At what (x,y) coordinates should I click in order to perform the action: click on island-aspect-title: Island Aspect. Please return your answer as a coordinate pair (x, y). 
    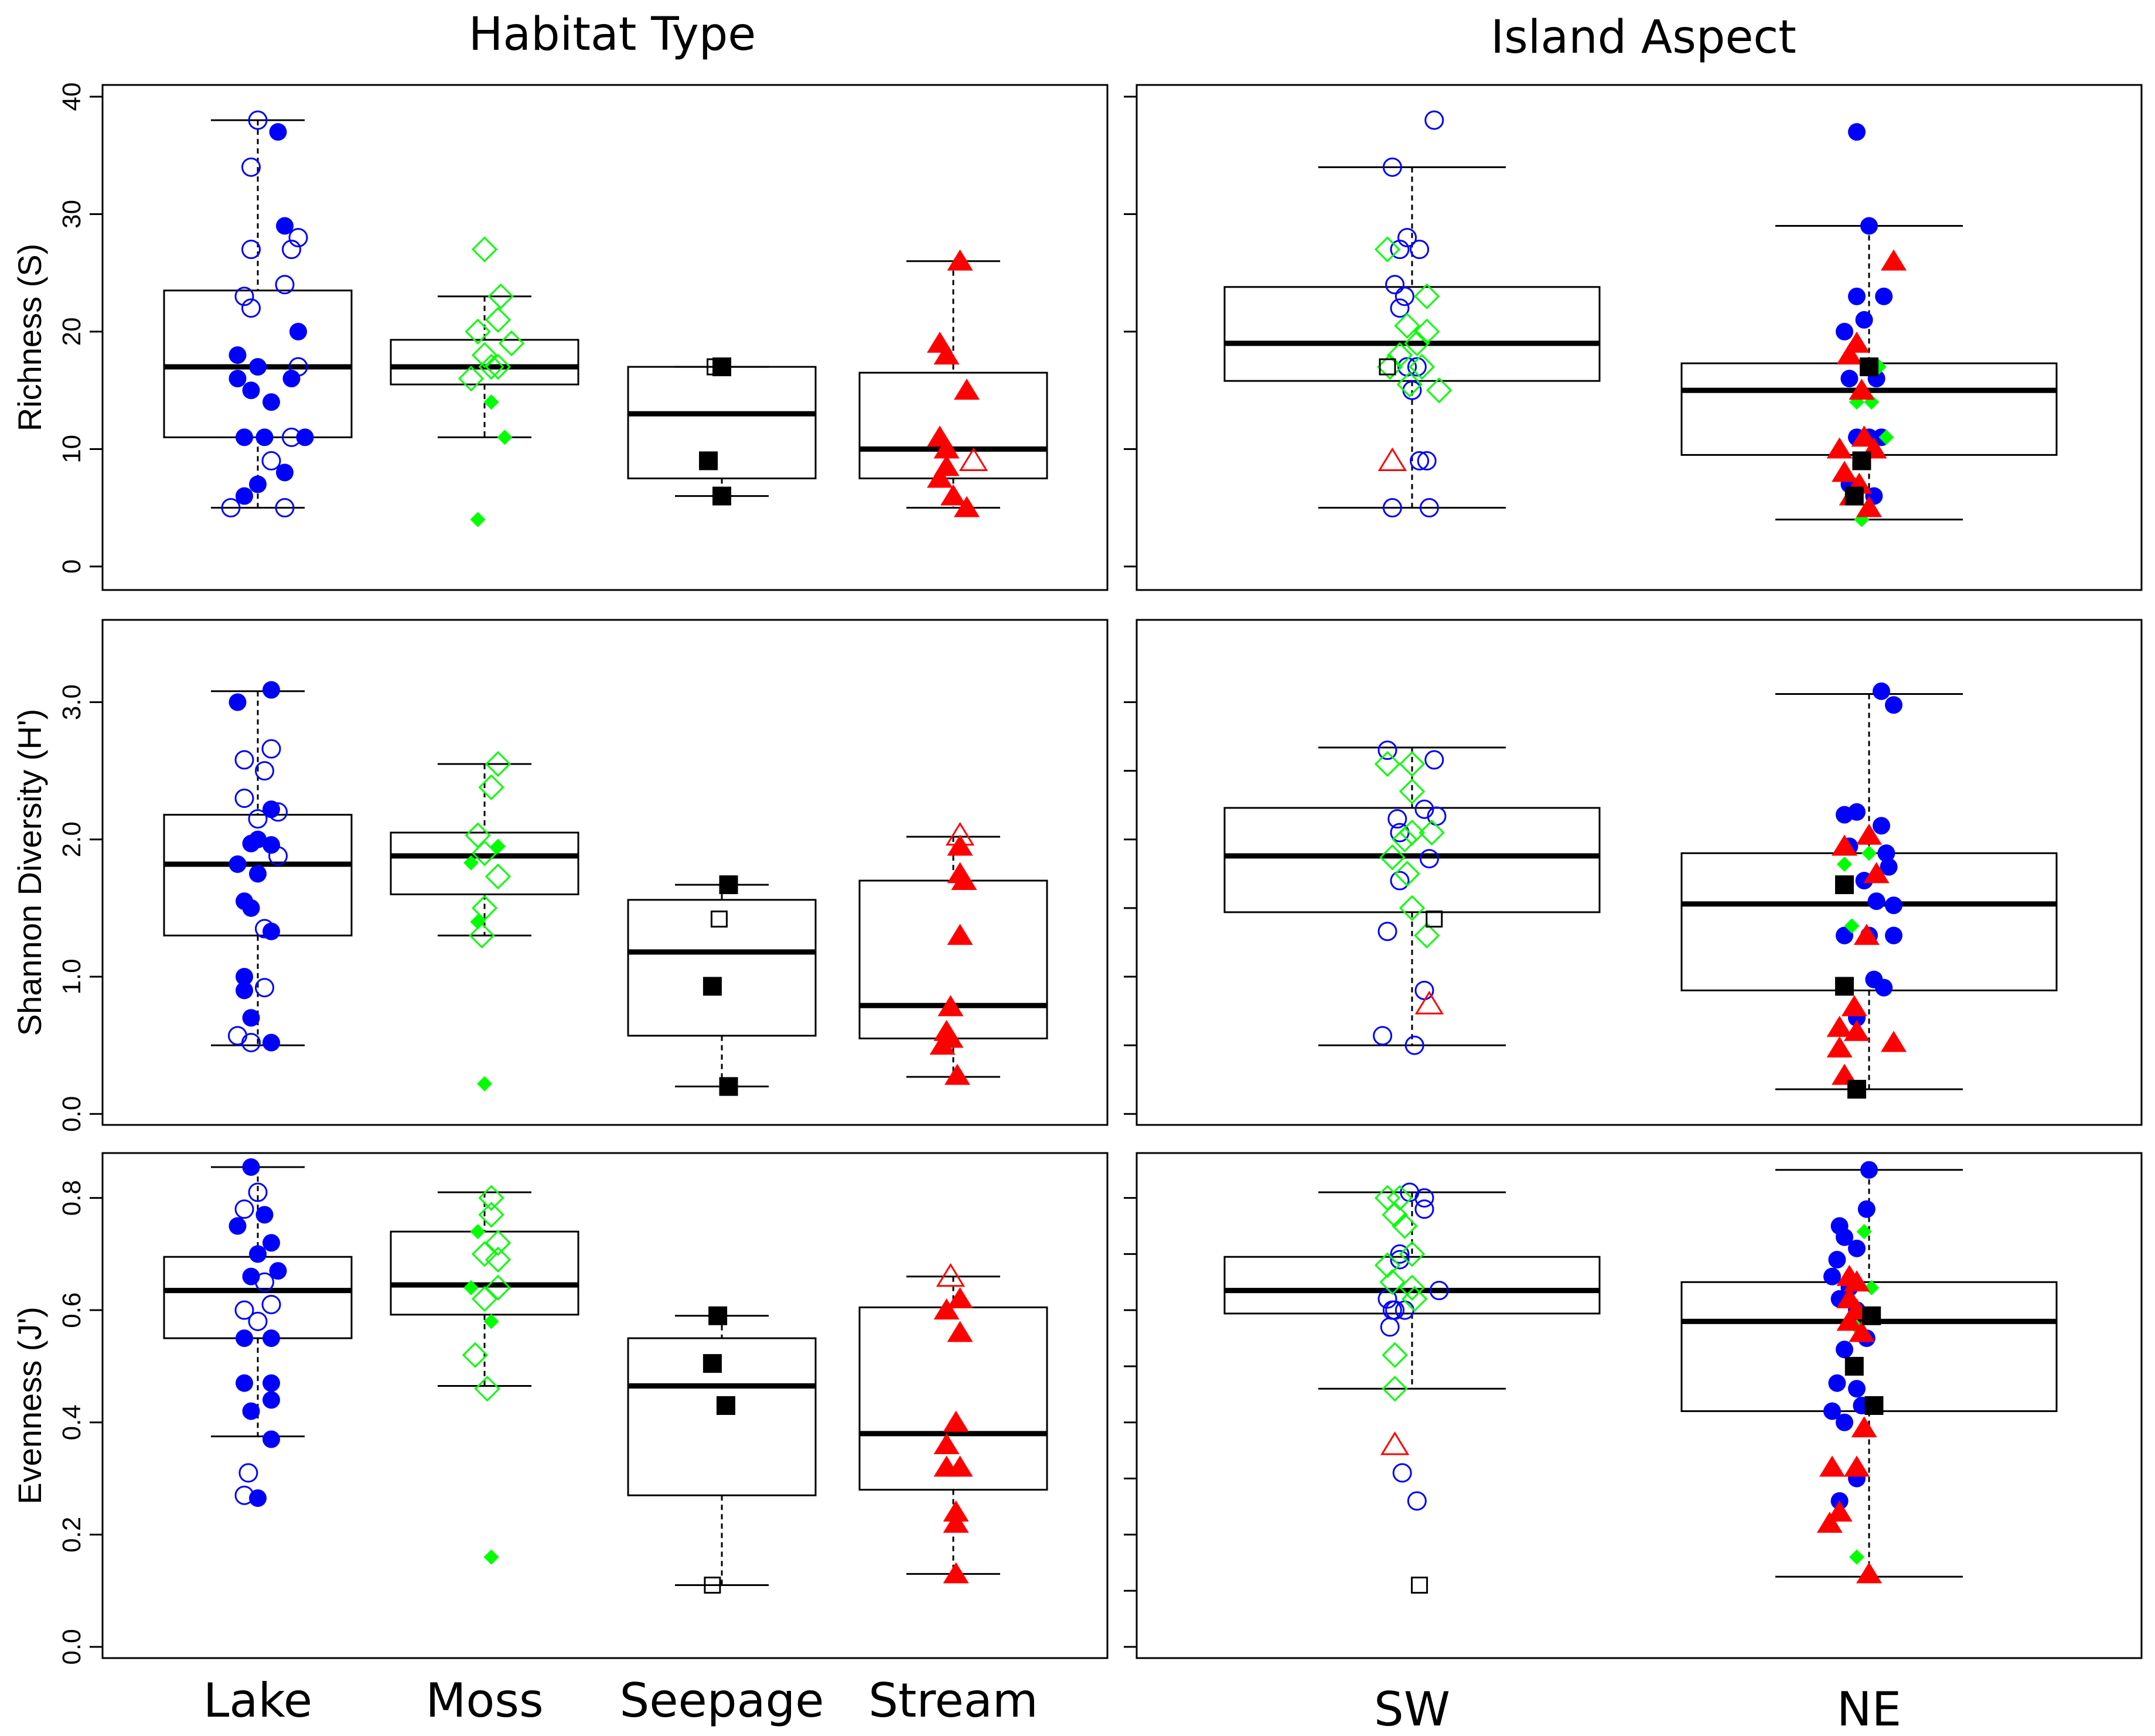
    Looking at the image, I should click on (1643, 37).